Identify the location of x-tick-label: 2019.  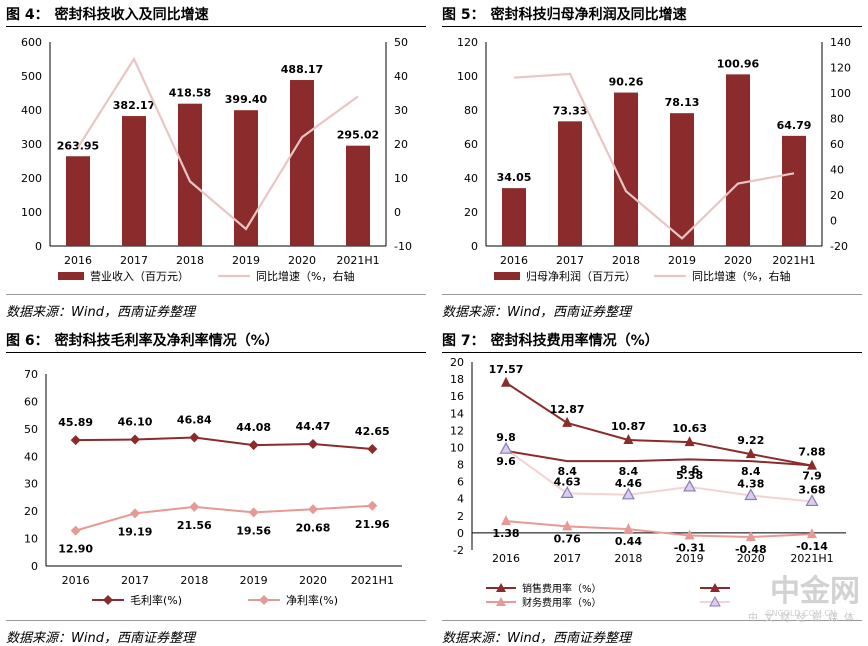
(690, 558).